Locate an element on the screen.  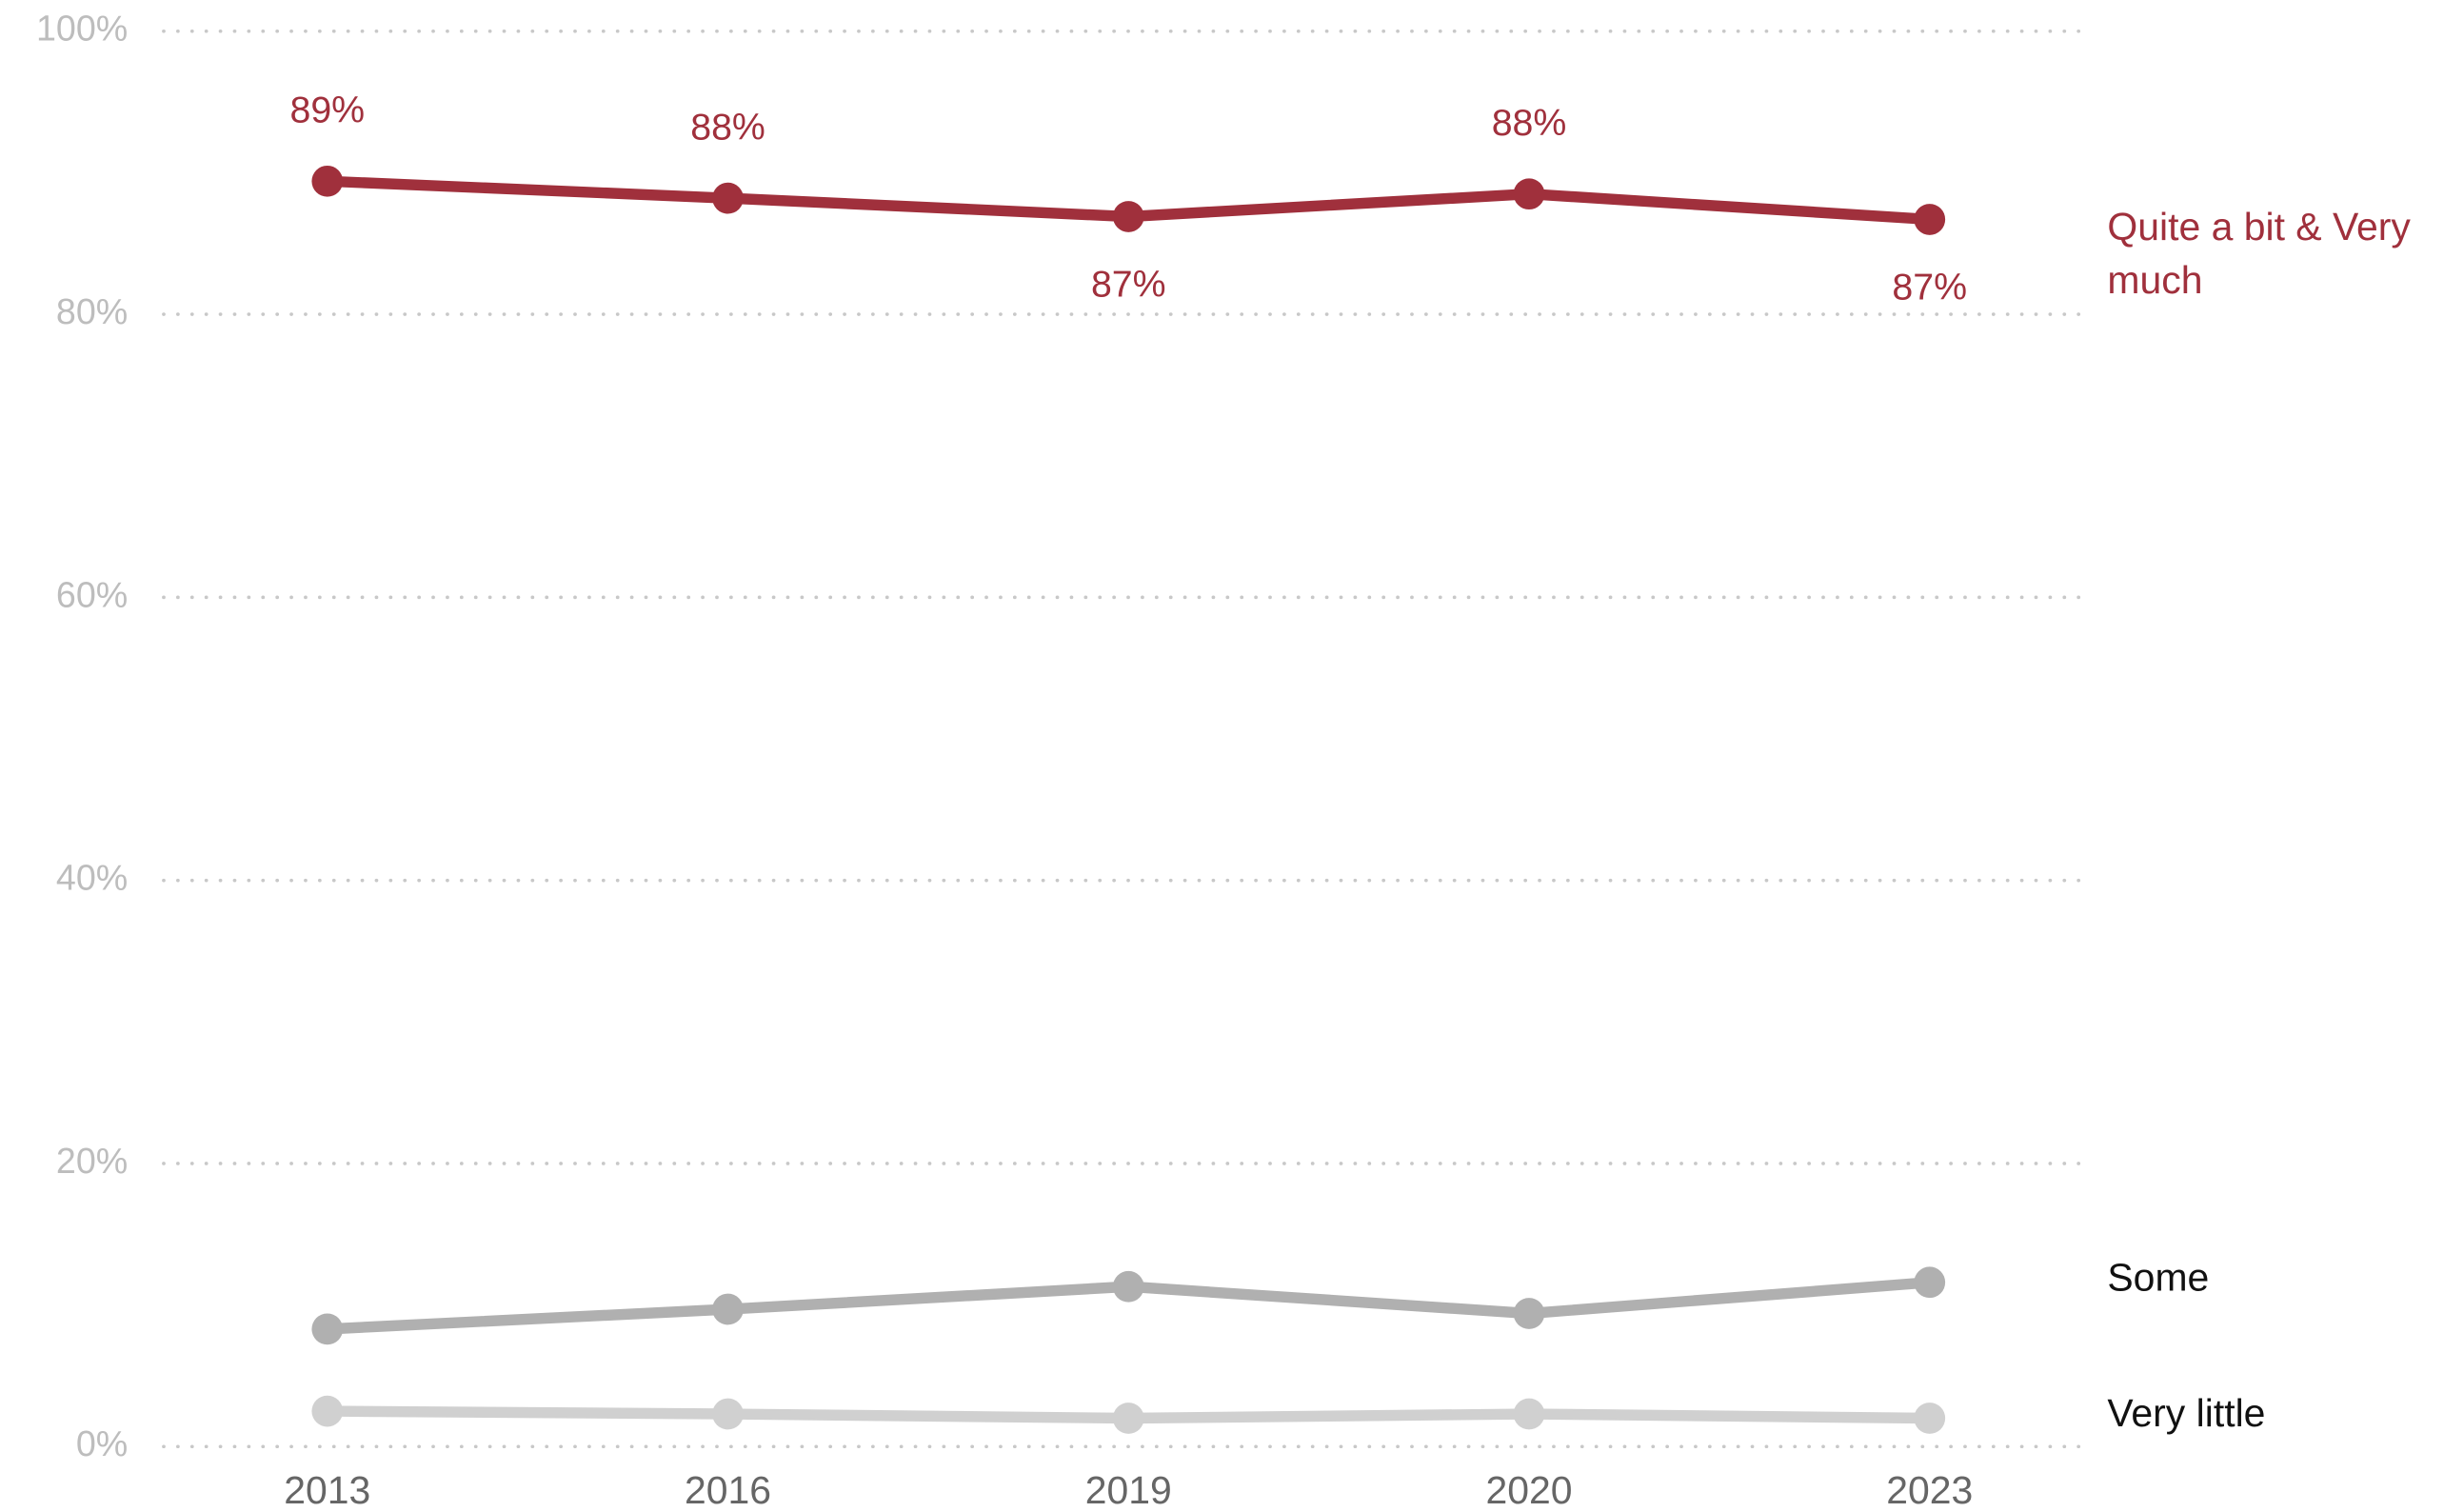
series-label: Some is located at coordinates (2158, 1277).